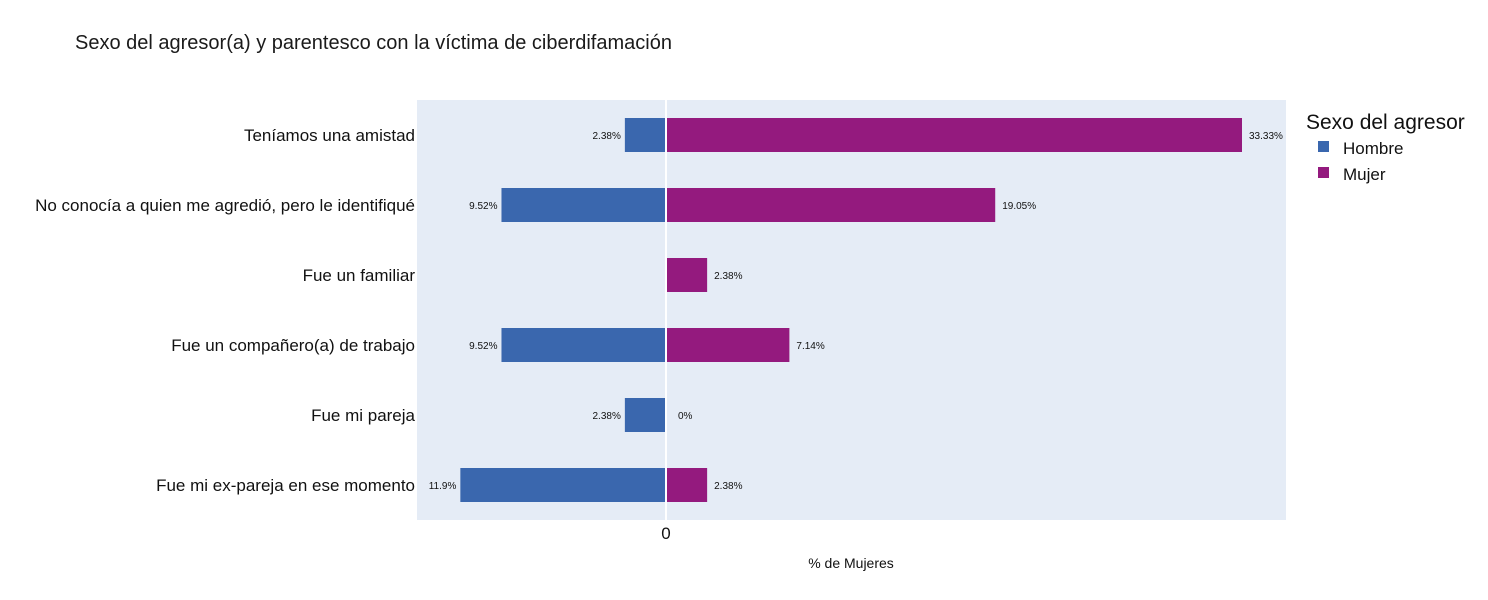  I want to click on value-label-mujer-4: 0%, so click(685, 416).